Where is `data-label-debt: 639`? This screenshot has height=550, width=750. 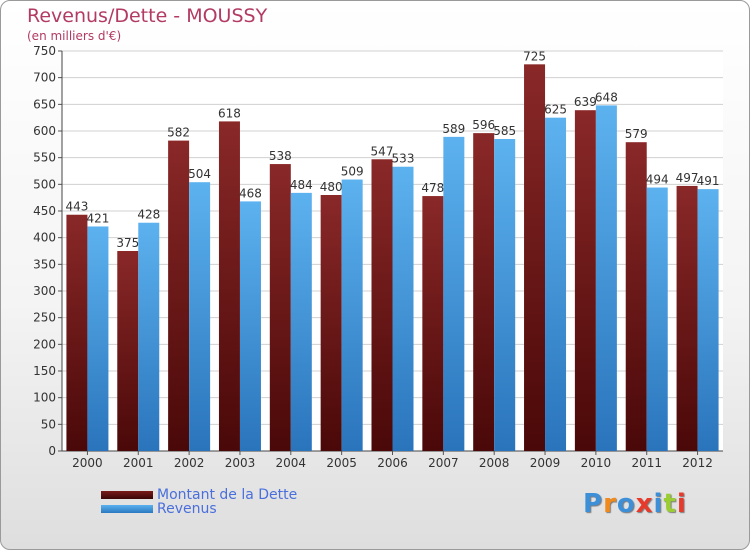
data-label-debt: 639 is located at coordinates (585, 102).